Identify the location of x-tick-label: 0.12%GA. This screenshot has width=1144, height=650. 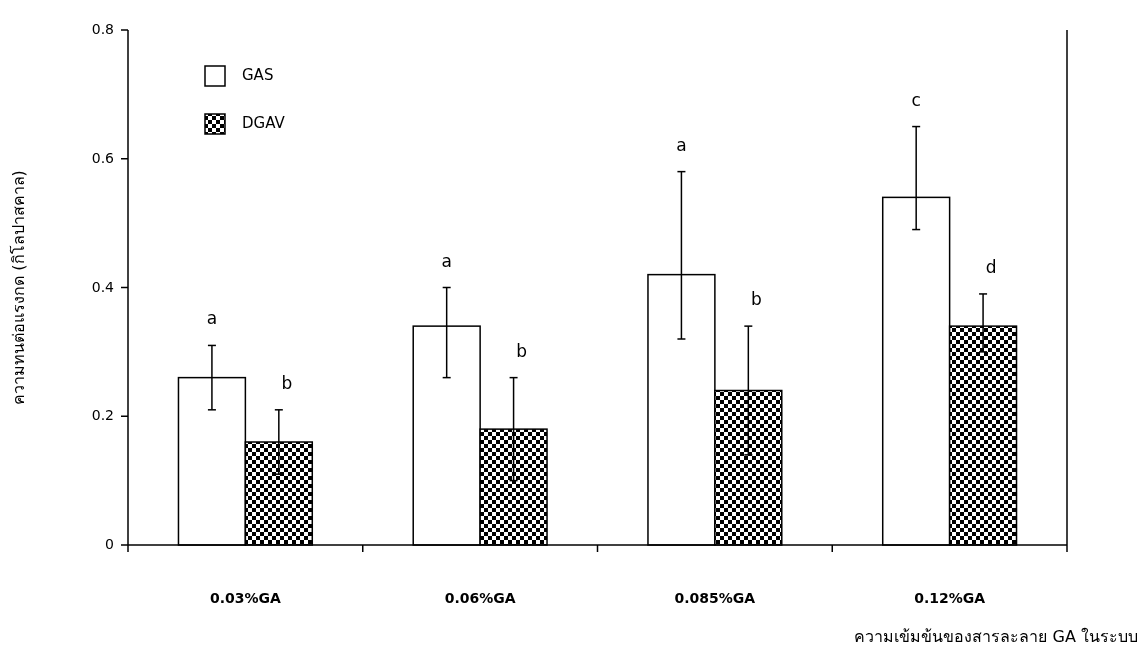
(950, 598).